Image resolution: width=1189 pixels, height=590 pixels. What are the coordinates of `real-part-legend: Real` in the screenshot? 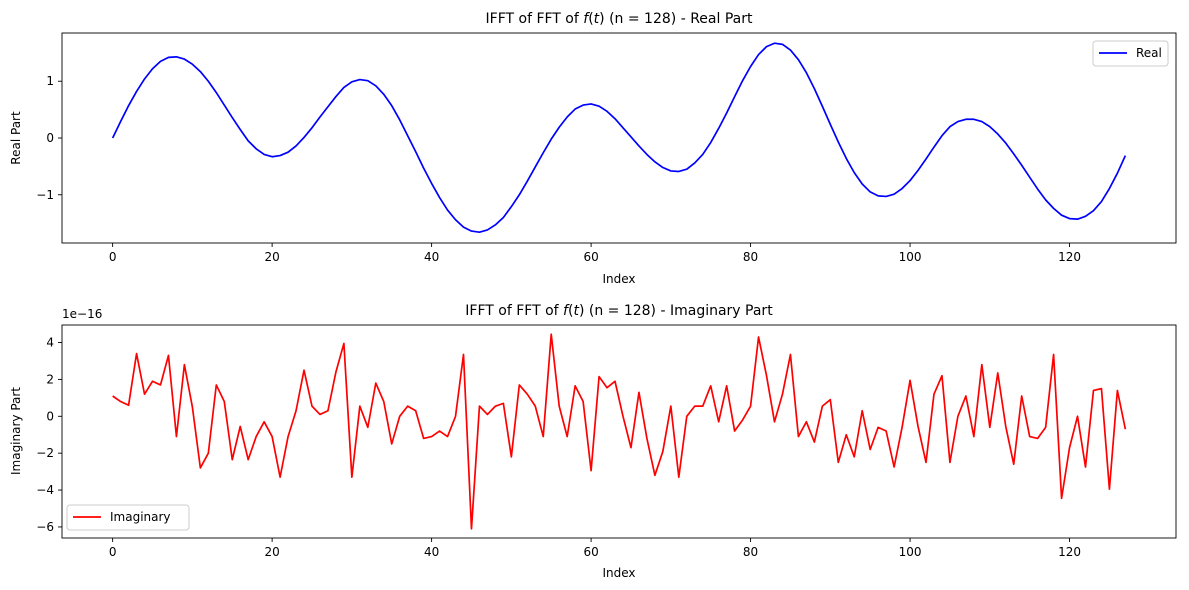 It's located at (1130, 53).